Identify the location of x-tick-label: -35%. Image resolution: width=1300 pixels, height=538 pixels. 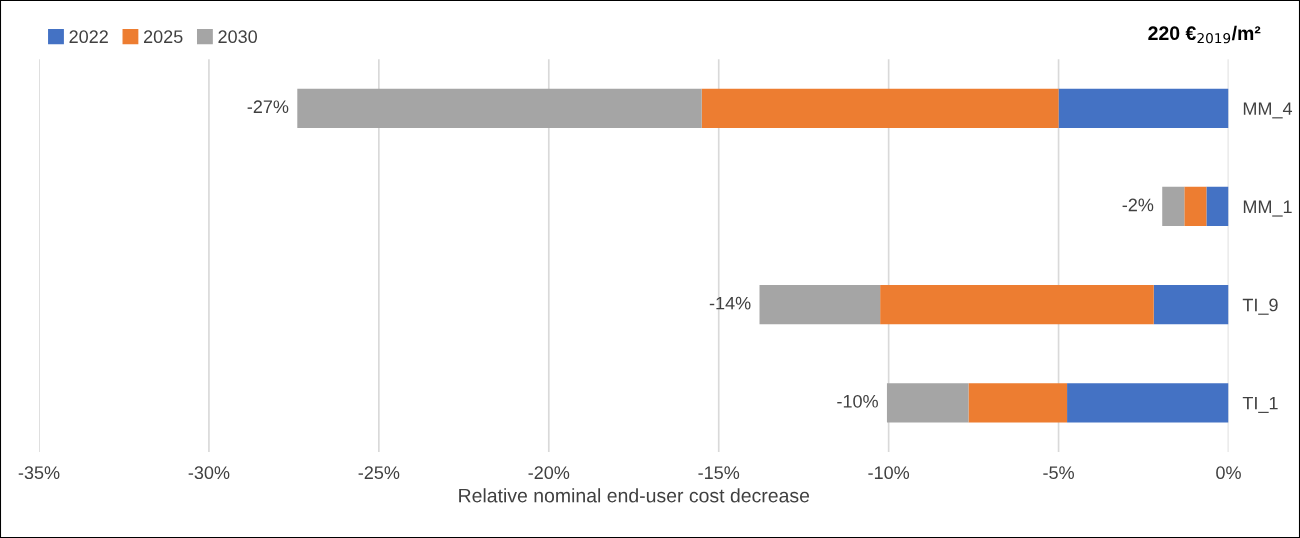
(39, 473).